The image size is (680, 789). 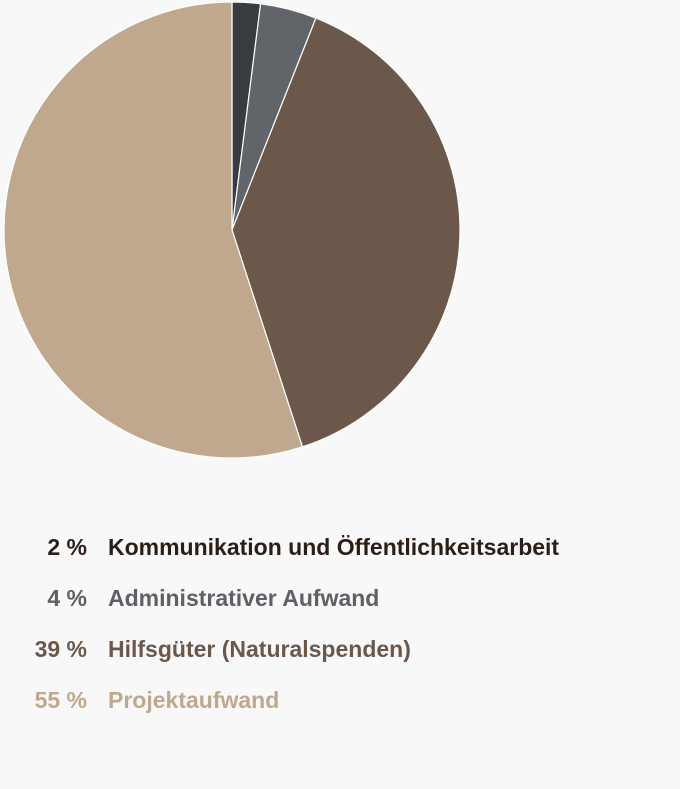 I want to click on legend-value: 2 %, so click(x=67, y=547).